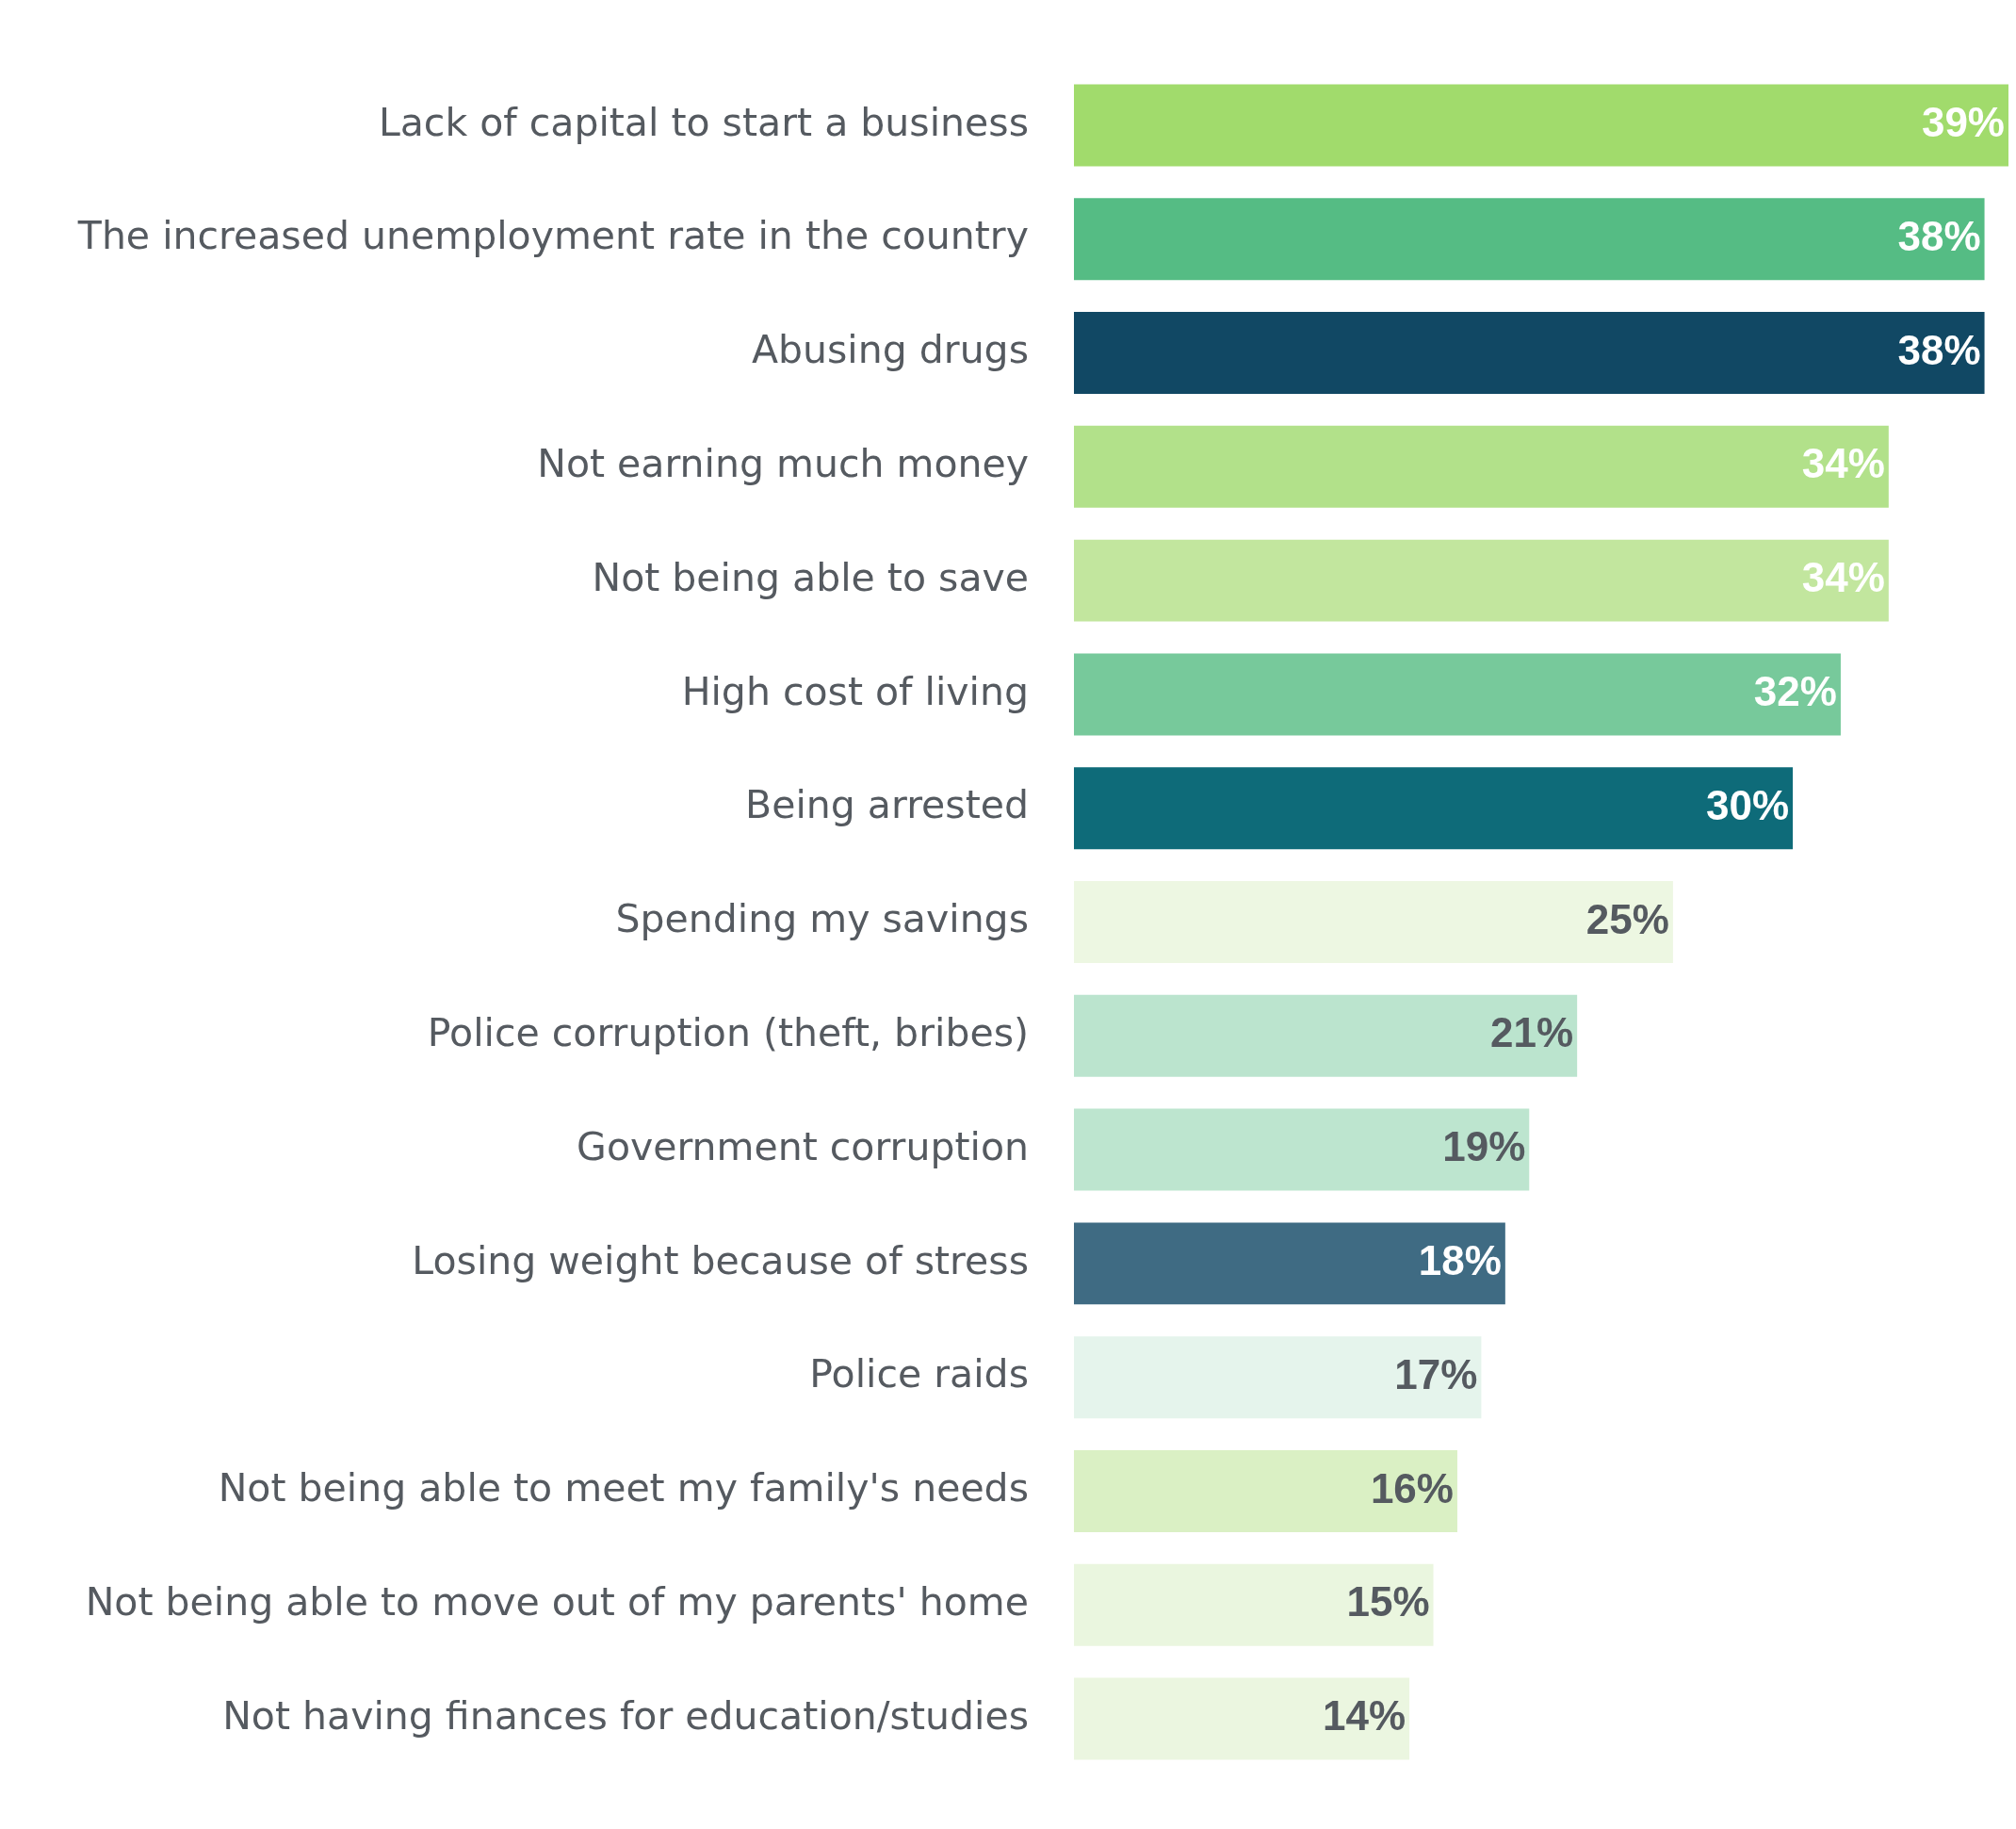 The height and width of the screenshot is (1829, 2016). I want to click on y-tick-label: Not being able to meet my family's needs, so click(623, 1488).